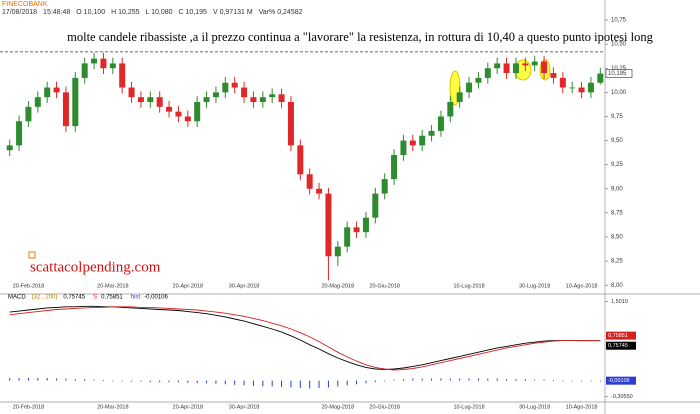  What do you see at coordinates (619, 93) in the screenshot?
I see `y-tick-label: 10,00` at bounding box center [619, 93].